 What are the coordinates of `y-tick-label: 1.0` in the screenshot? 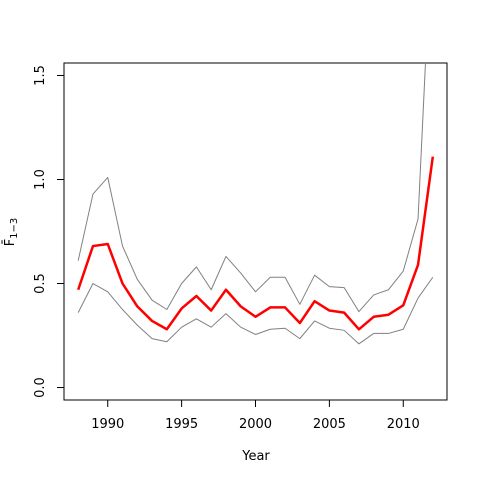 It's located at (40, 179).